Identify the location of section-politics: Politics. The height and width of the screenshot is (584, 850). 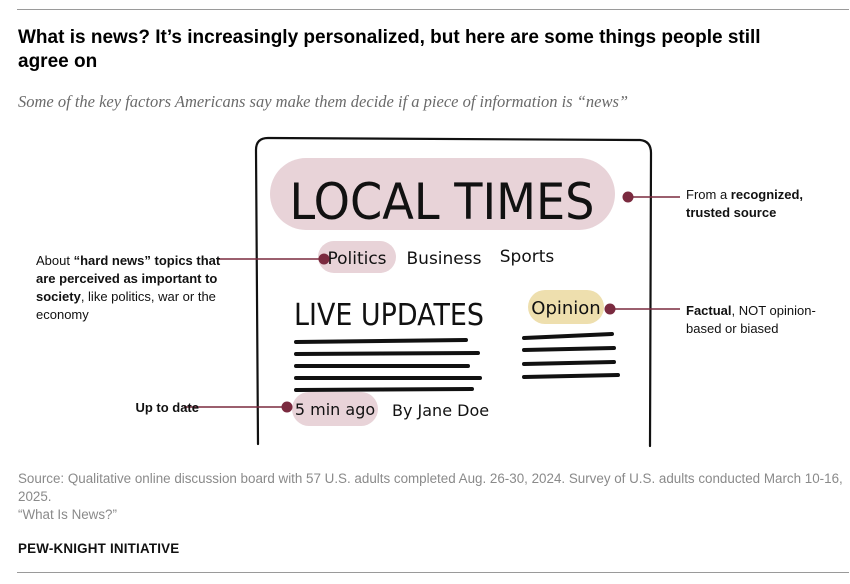
(356, 259).